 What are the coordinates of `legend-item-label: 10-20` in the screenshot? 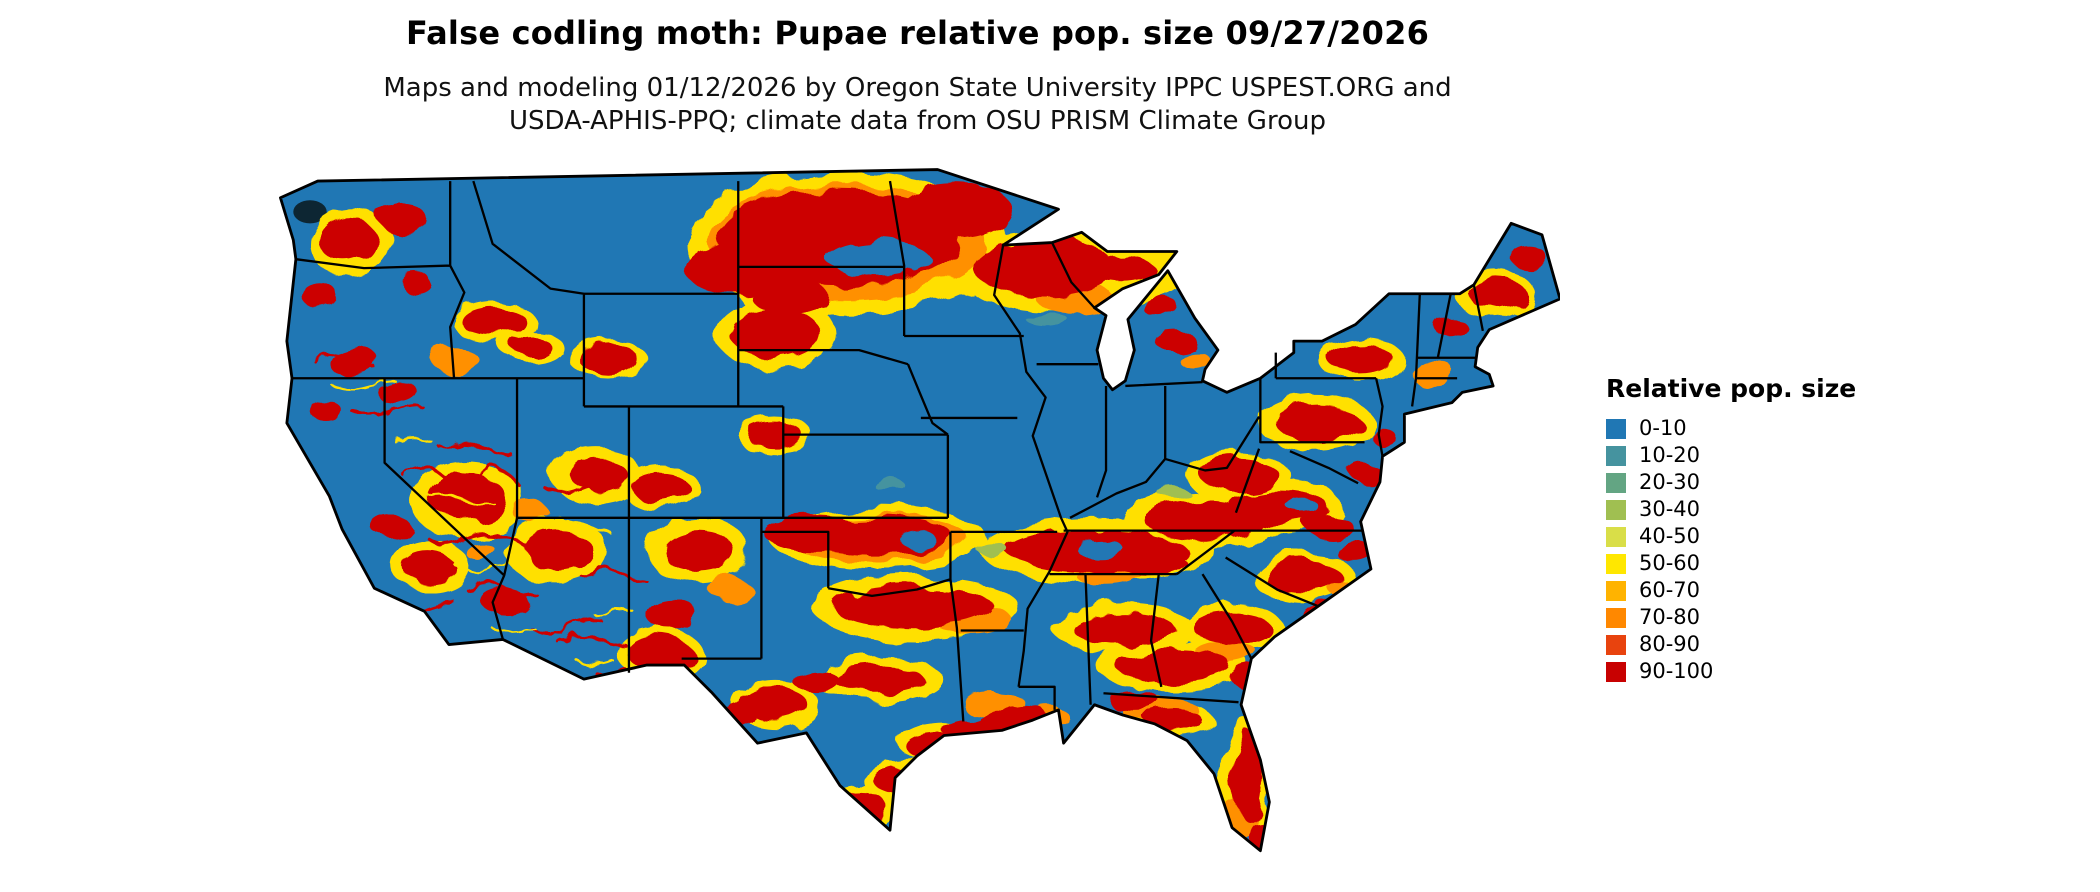 It's located at (1670, 455).